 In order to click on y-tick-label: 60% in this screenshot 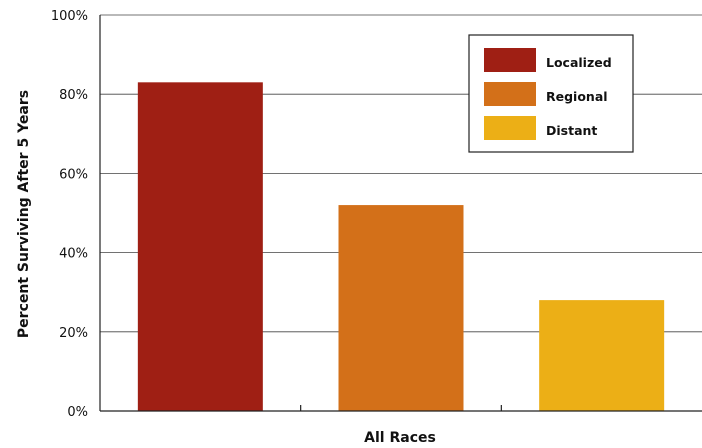, I will do `click(73, 174)`.